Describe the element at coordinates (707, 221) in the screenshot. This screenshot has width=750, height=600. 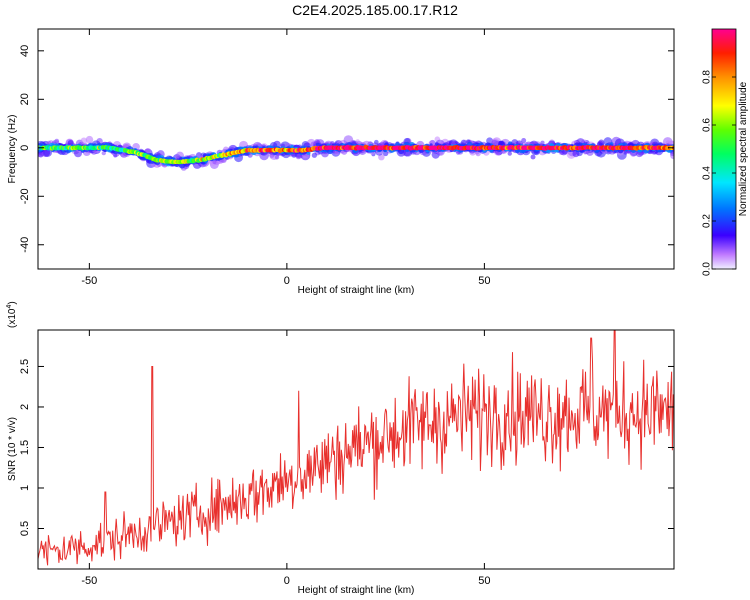
I see `colorbar-tick-label: 0.2` at that location.